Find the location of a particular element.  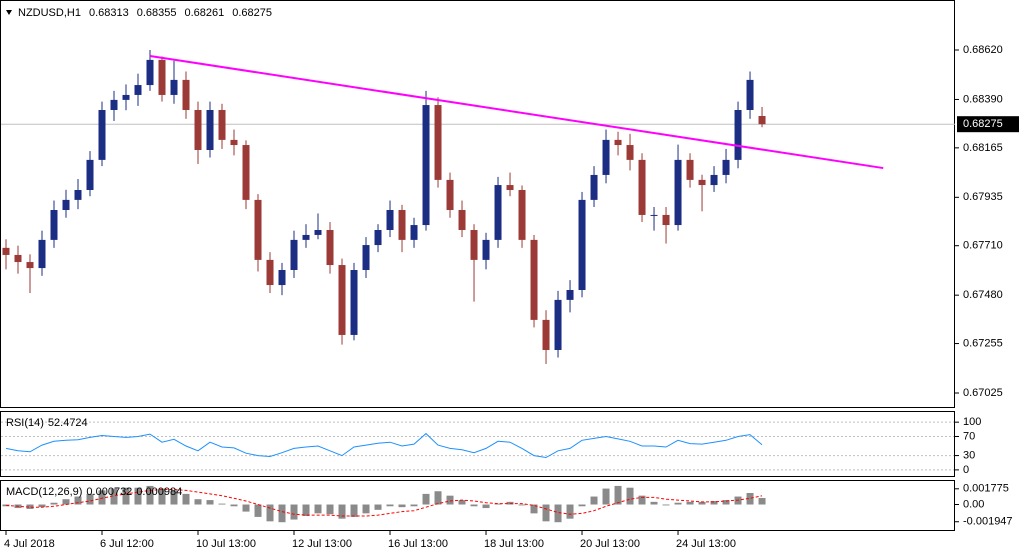

header-ohlc: 0.68261 is located at coordinates (204, 13).